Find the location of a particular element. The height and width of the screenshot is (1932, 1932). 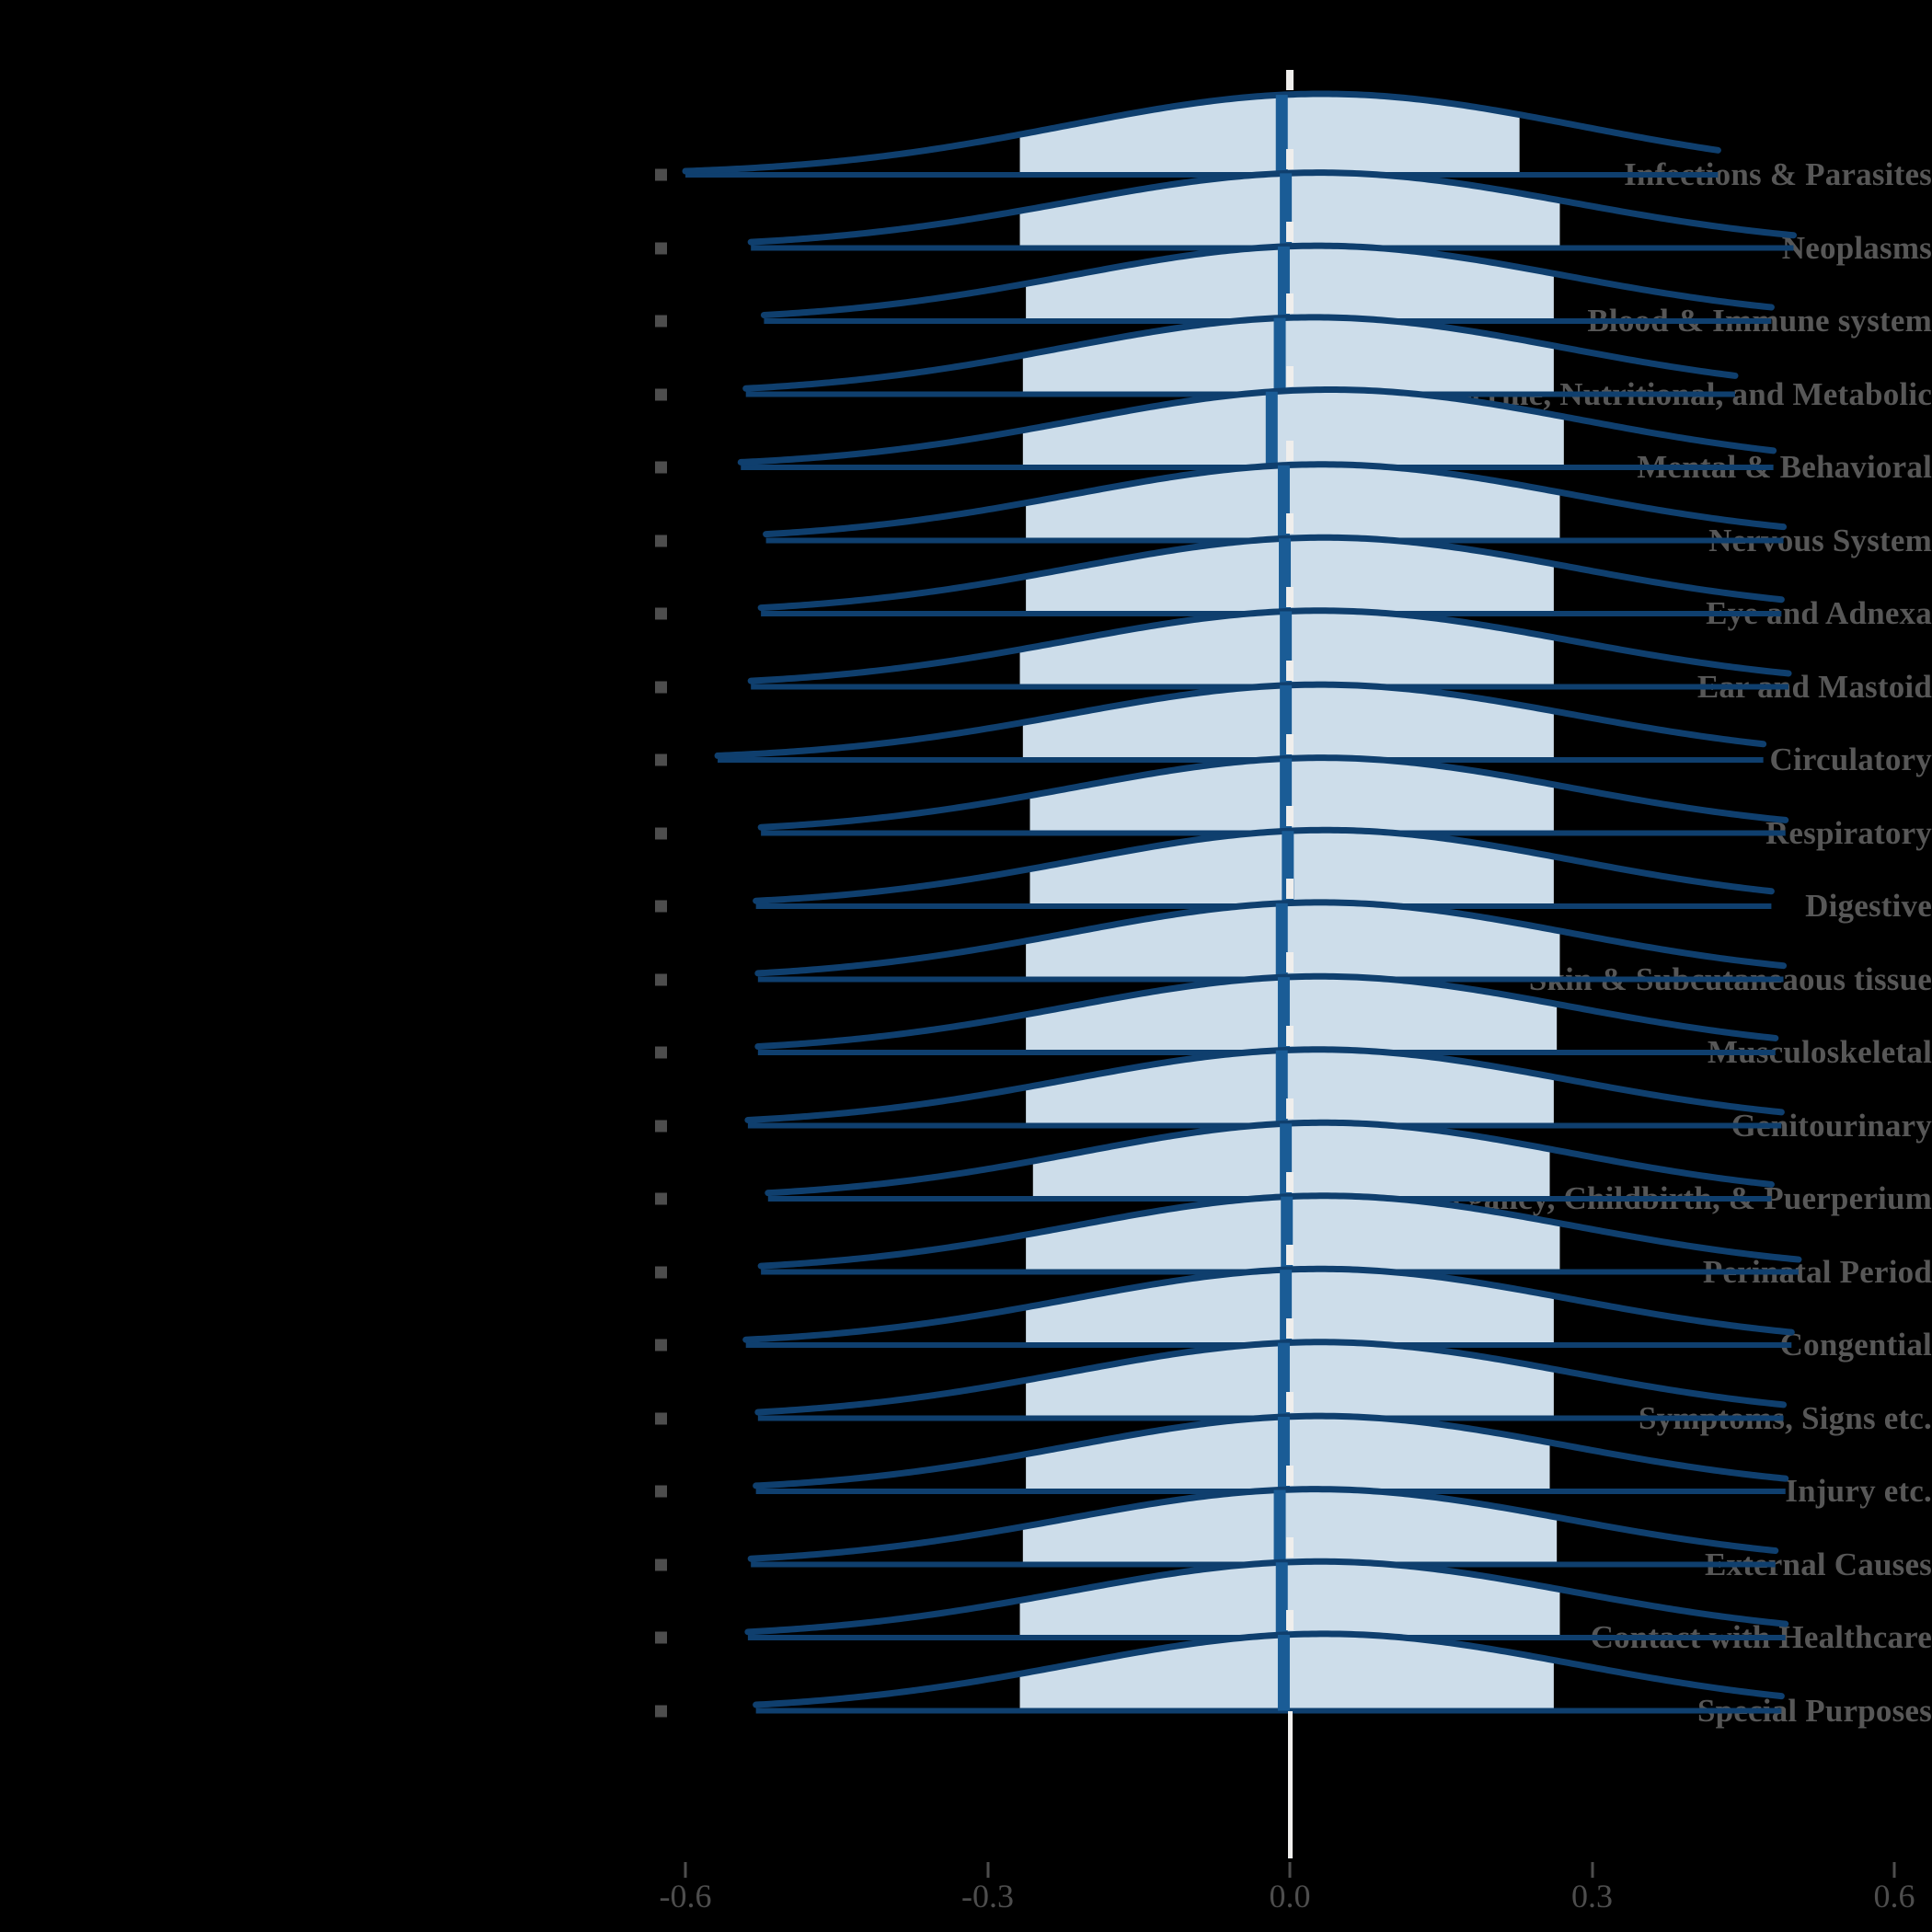

axis-tick-label-4: 0.6 is located at coordinates (1894, 1896).